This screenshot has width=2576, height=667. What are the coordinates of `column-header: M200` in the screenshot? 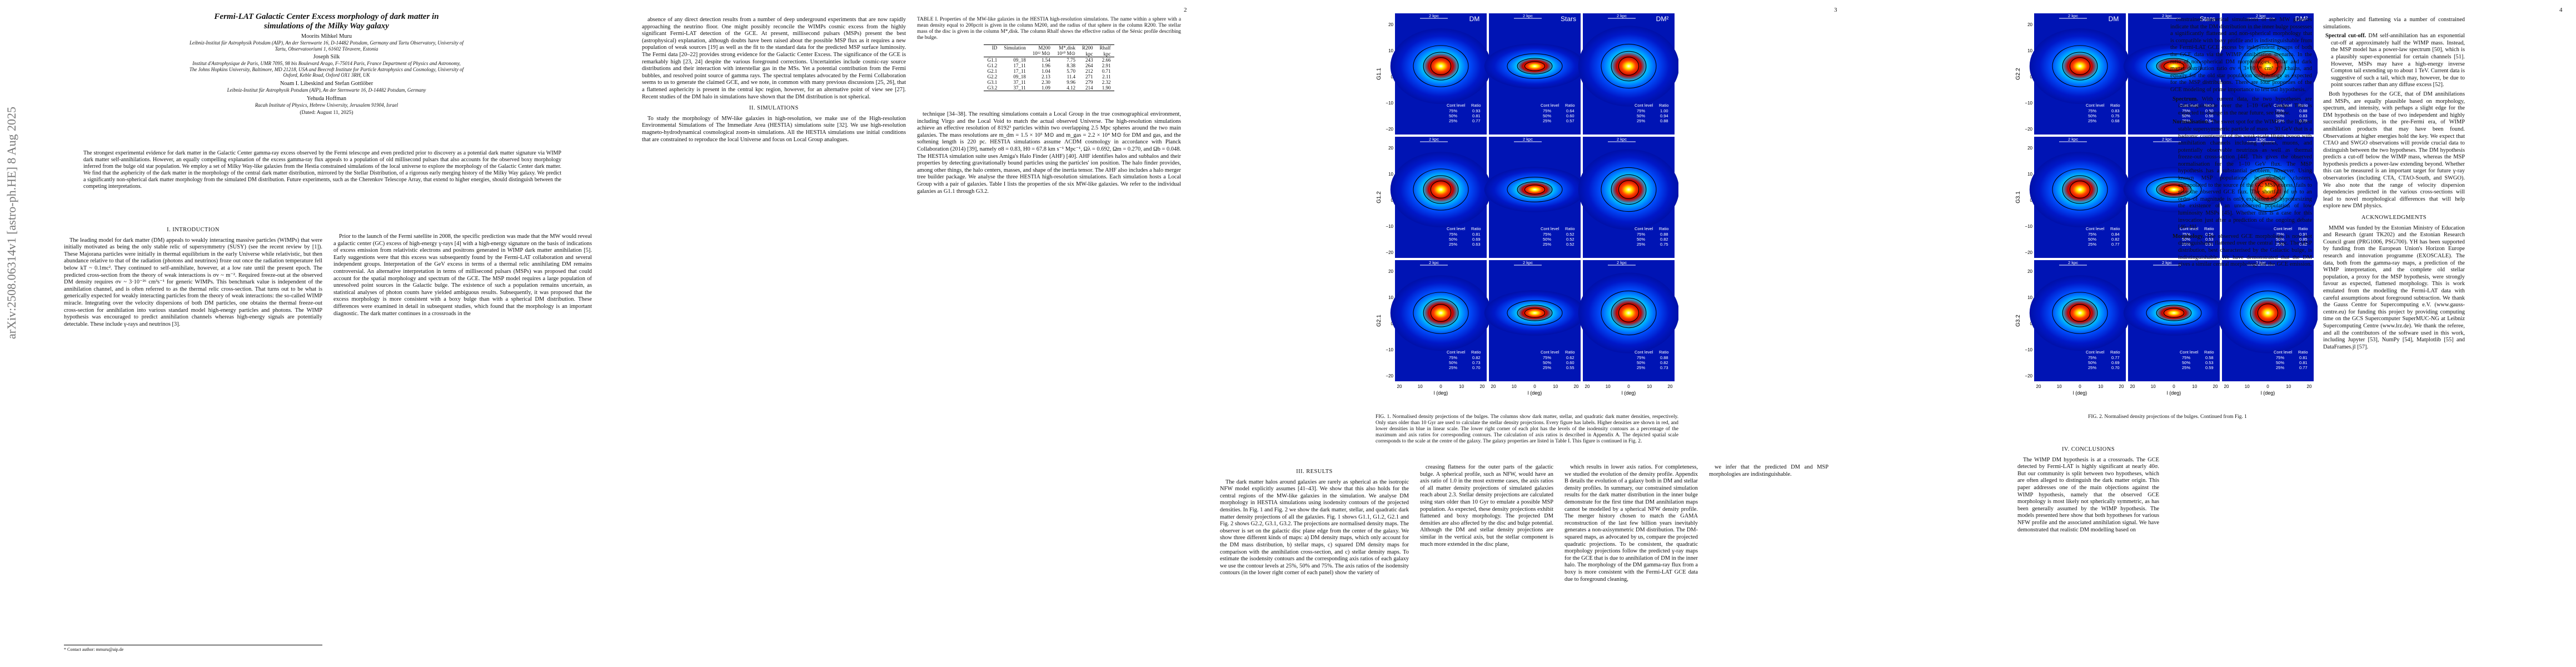 It's located at (1041, 47).